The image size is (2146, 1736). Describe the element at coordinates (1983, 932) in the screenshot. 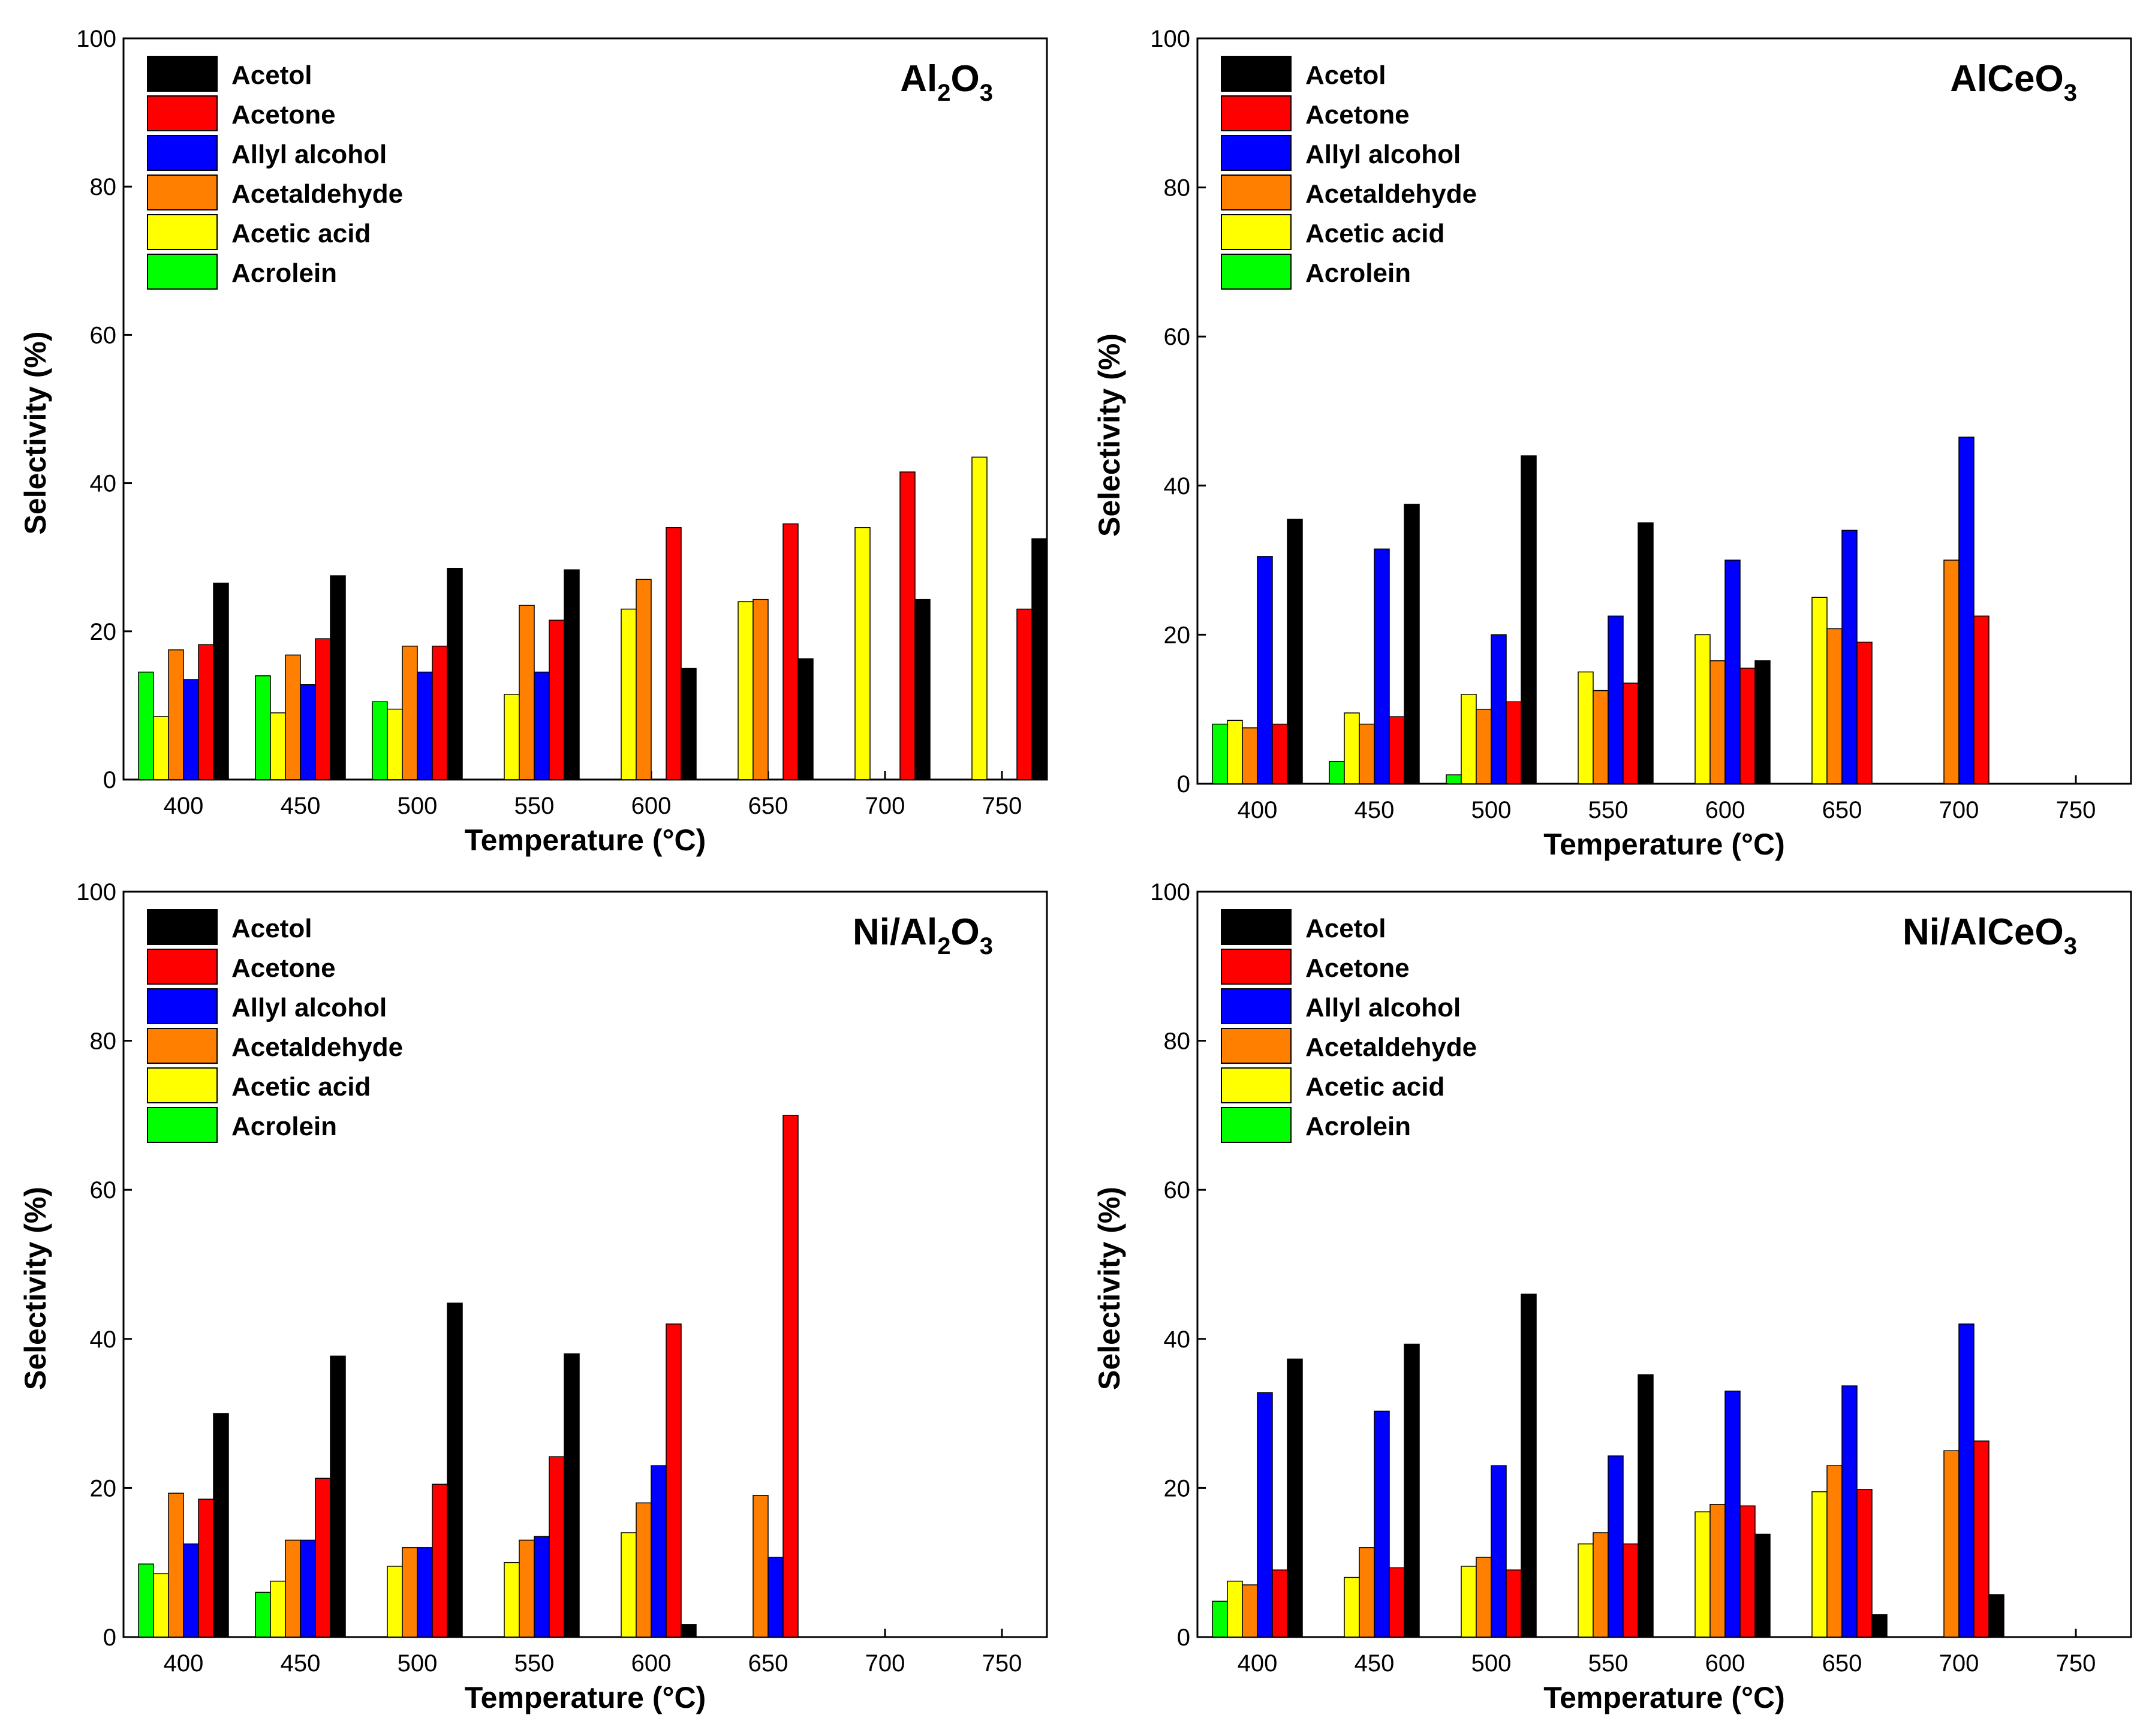

I see `title-text: Ni/AlCeO` at that location.